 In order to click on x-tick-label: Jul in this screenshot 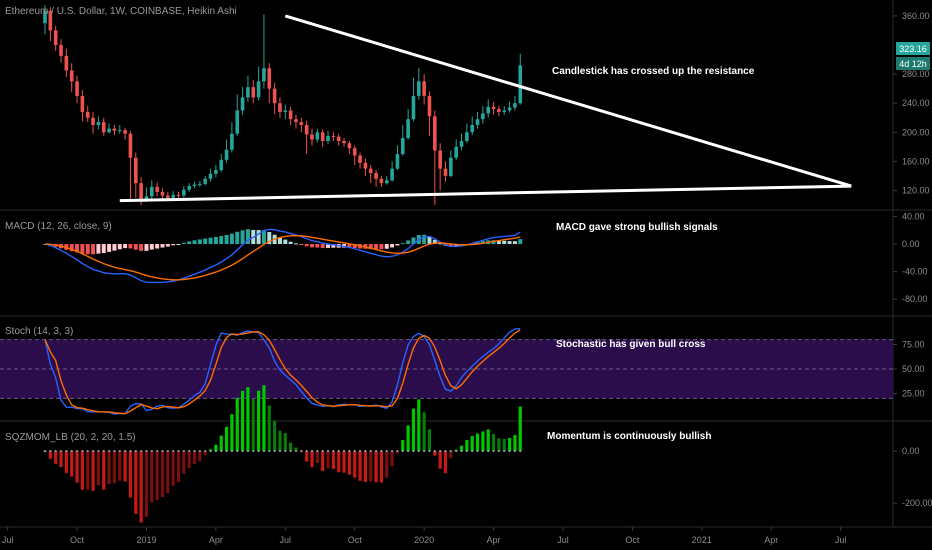, I will do `click(841, 540)`.